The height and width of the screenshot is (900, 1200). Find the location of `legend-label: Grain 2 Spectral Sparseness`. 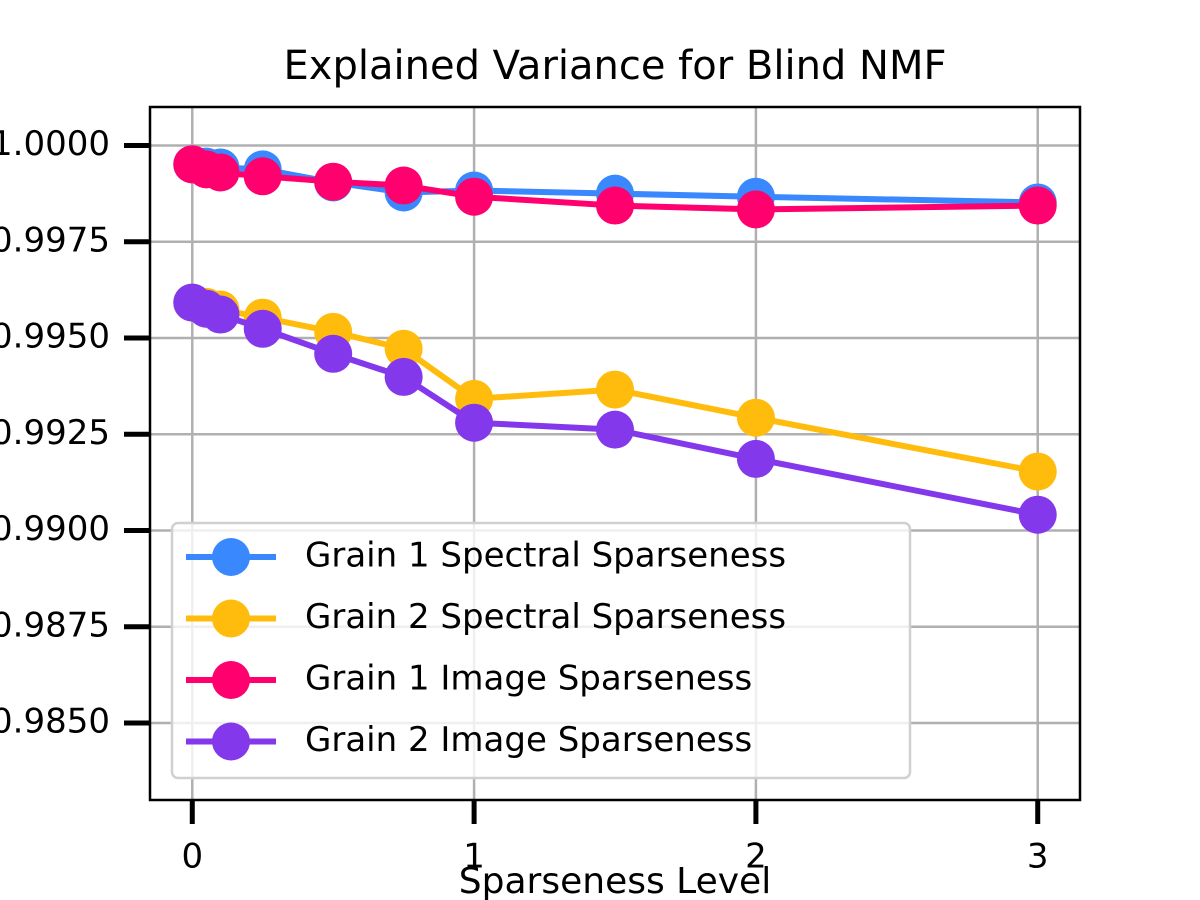

legend-label: Grain 2 Spectral Sparseness is located at coordinates (545, 617).